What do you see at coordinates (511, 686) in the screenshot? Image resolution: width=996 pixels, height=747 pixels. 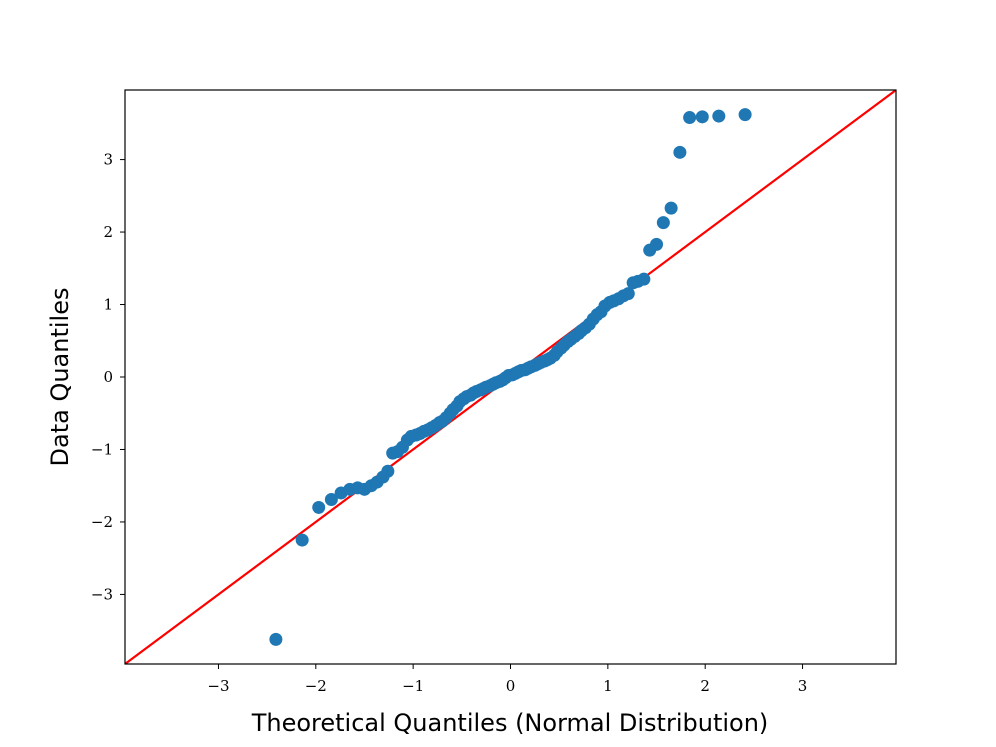 I see `x-tick-label: 0` at bounding box center [511, 686].